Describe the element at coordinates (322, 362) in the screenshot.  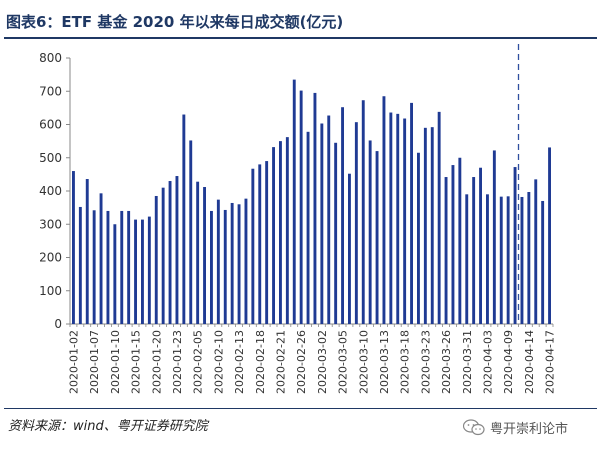
I see `x-tick-label: 2020-03-02` at that location.